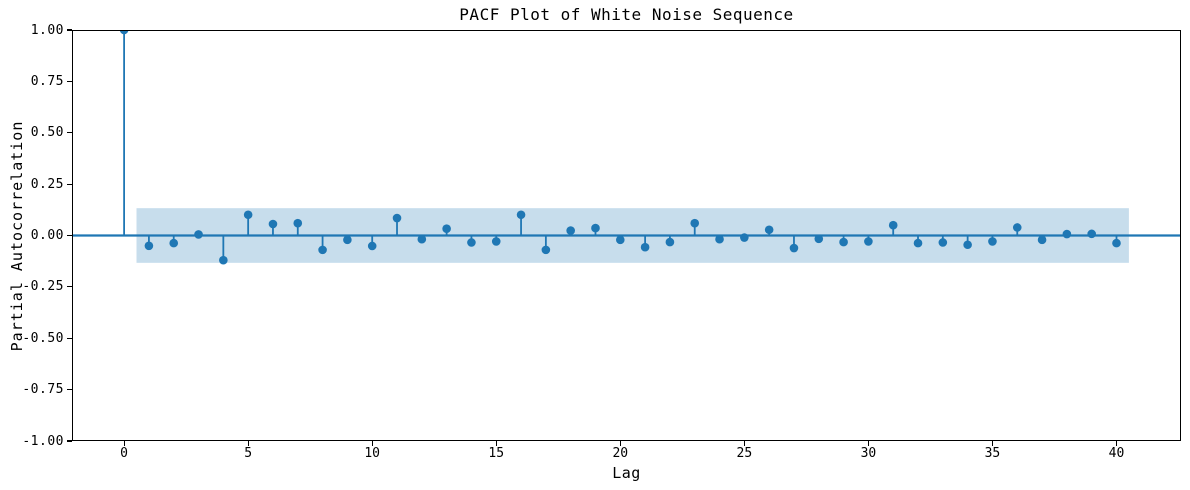 This screenshot has height=490, width=1190. Describe the element at coordinates (124, 453) in the screenshot. I see `x-tick-label-0: 0` at that location.